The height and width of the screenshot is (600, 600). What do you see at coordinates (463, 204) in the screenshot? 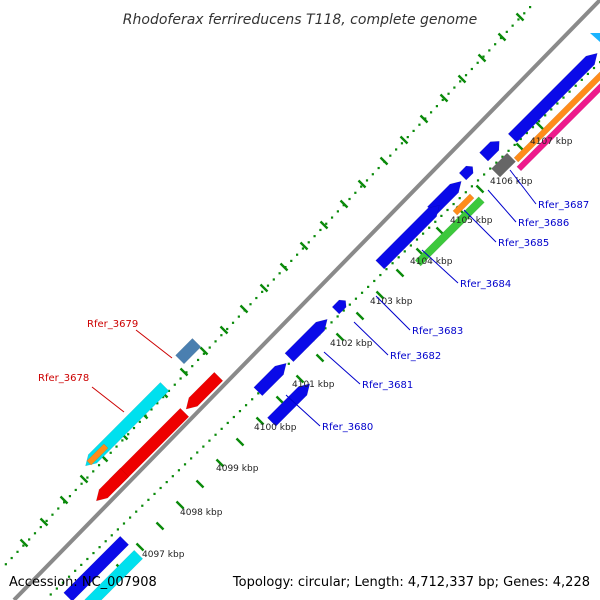
I see `protein-track` at bounding box center [463, 204].